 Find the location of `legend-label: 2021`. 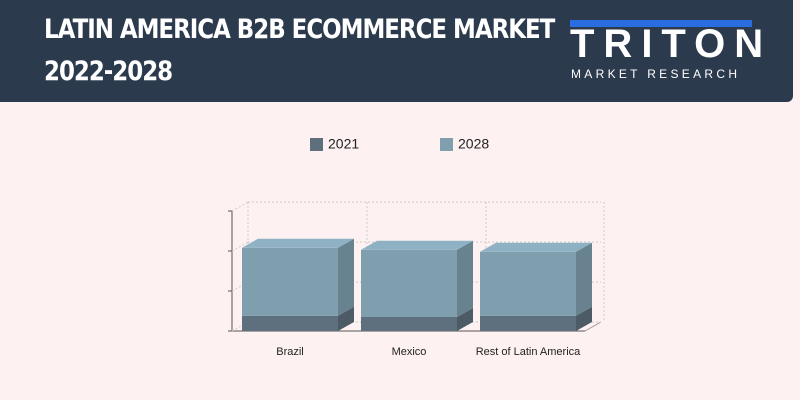

legend-label: 2021 is located at coordinates (343, 144).